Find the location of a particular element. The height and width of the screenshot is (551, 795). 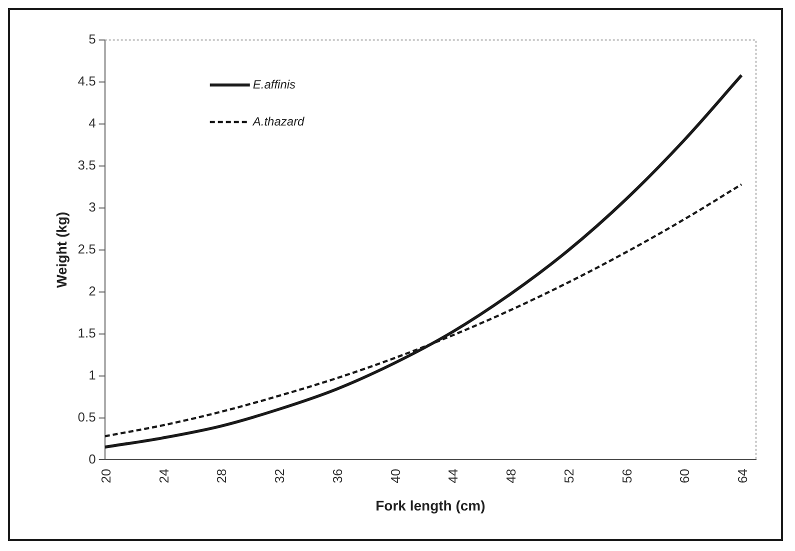

y-tick-label: 4.5 is located at coordinates (87, 81).